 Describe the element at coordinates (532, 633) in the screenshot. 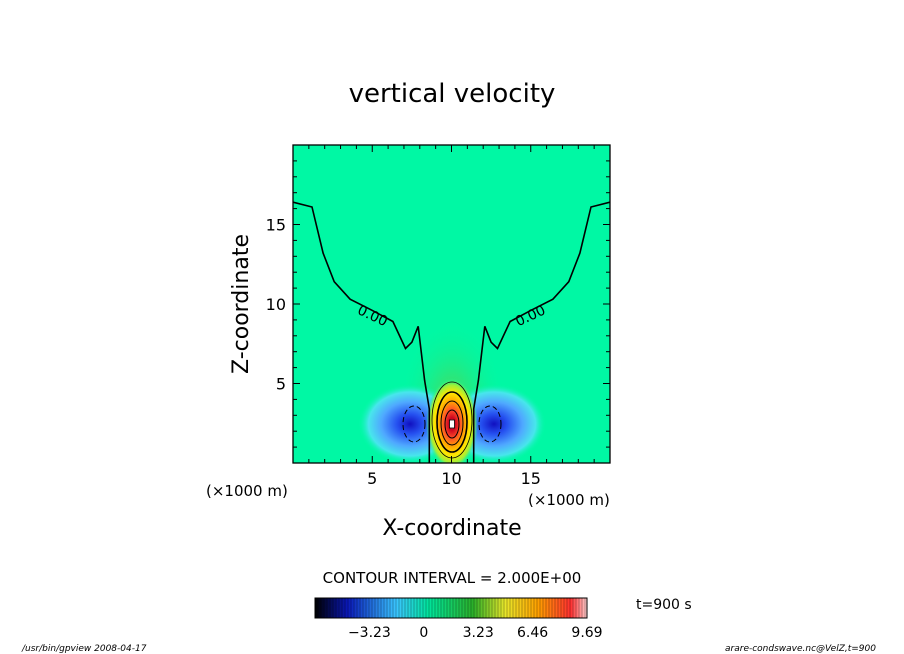

I see `colorbar-tick-label: 6.46` at that location.